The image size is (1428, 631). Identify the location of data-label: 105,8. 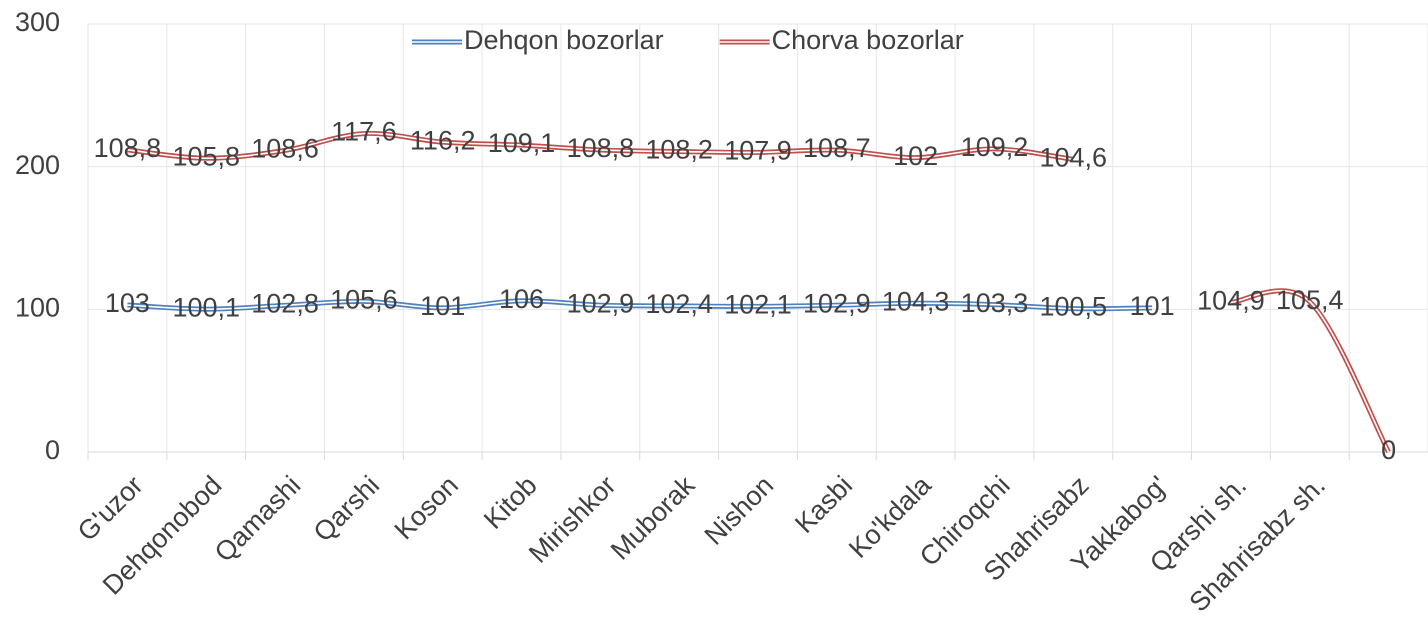
(206, 156).